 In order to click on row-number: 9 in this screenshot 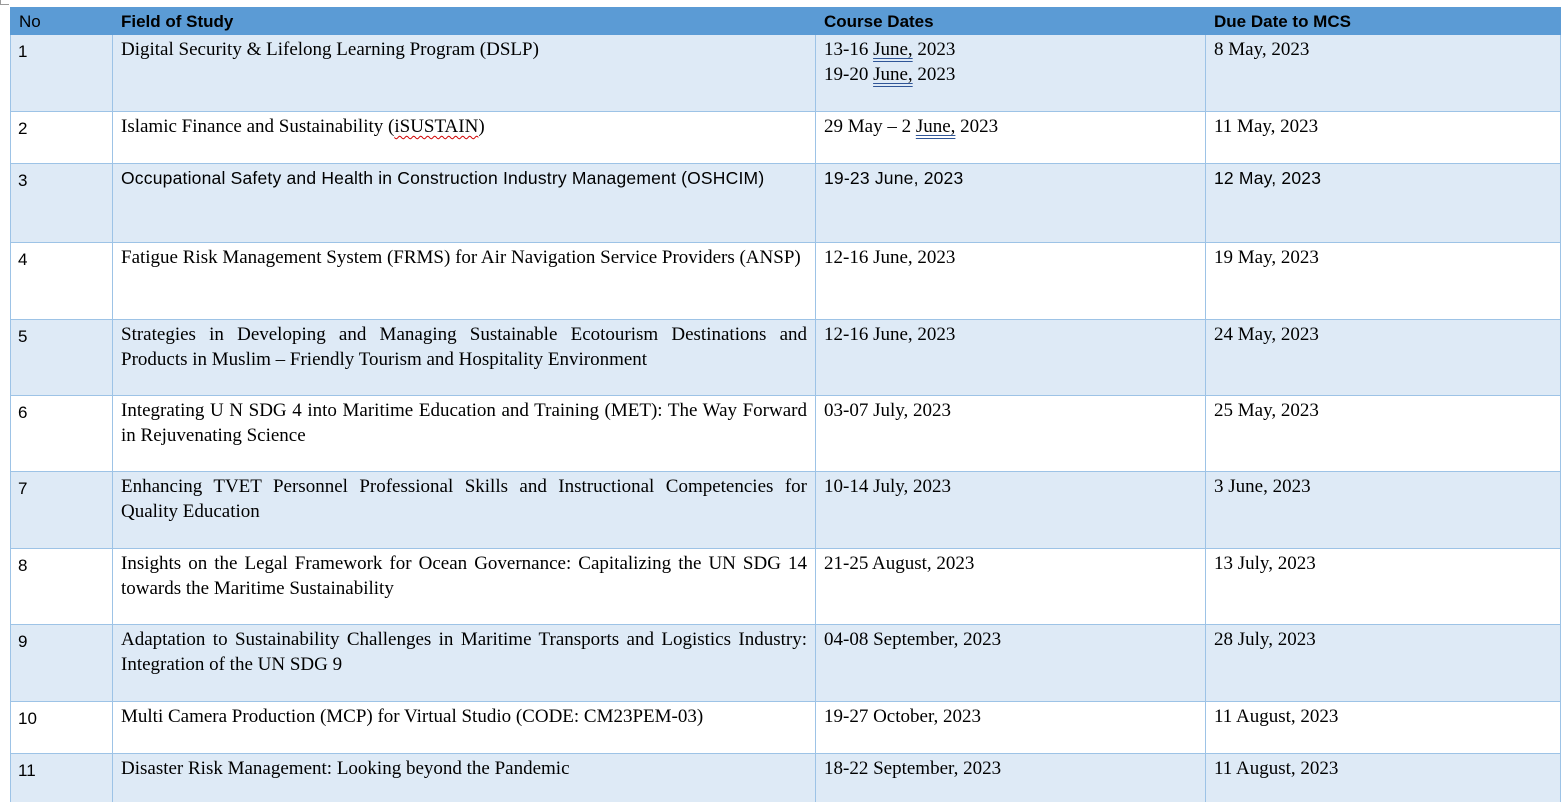, I will do `click(61, 663)`.